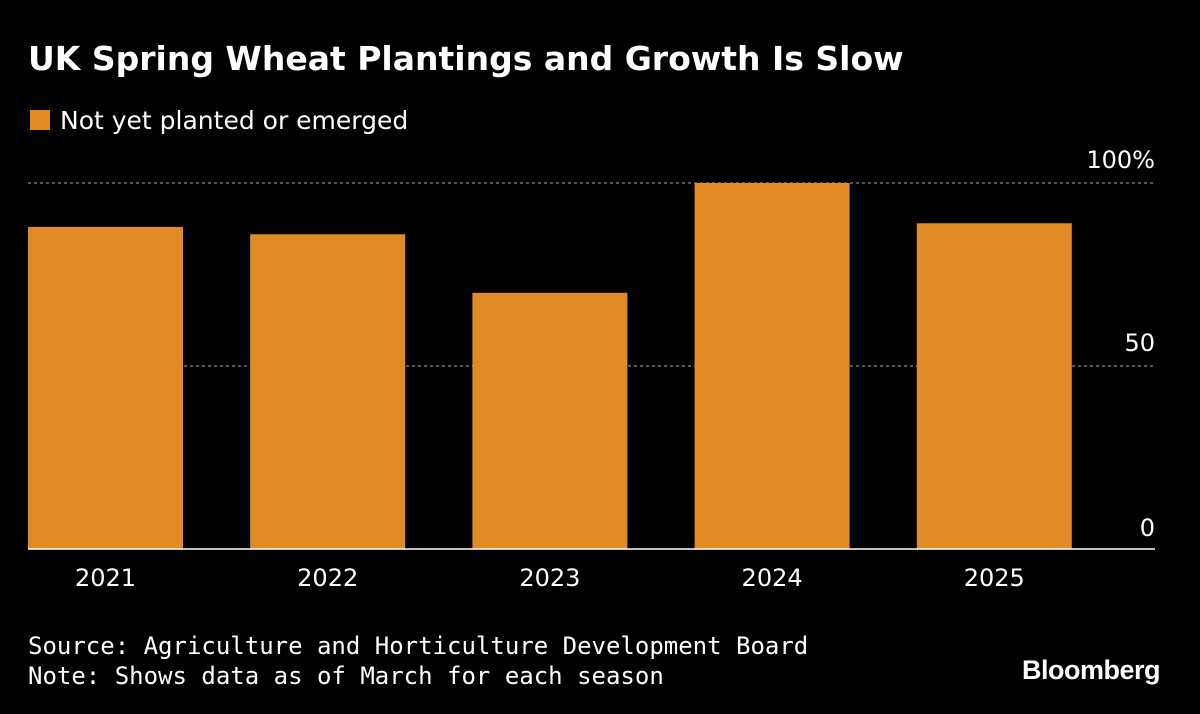 The height and width of the screenshot is (714, 1200). Describe the element at coordinates (1120, 160) in the screenshot. I see `y-tick-label: 100%` at that location.